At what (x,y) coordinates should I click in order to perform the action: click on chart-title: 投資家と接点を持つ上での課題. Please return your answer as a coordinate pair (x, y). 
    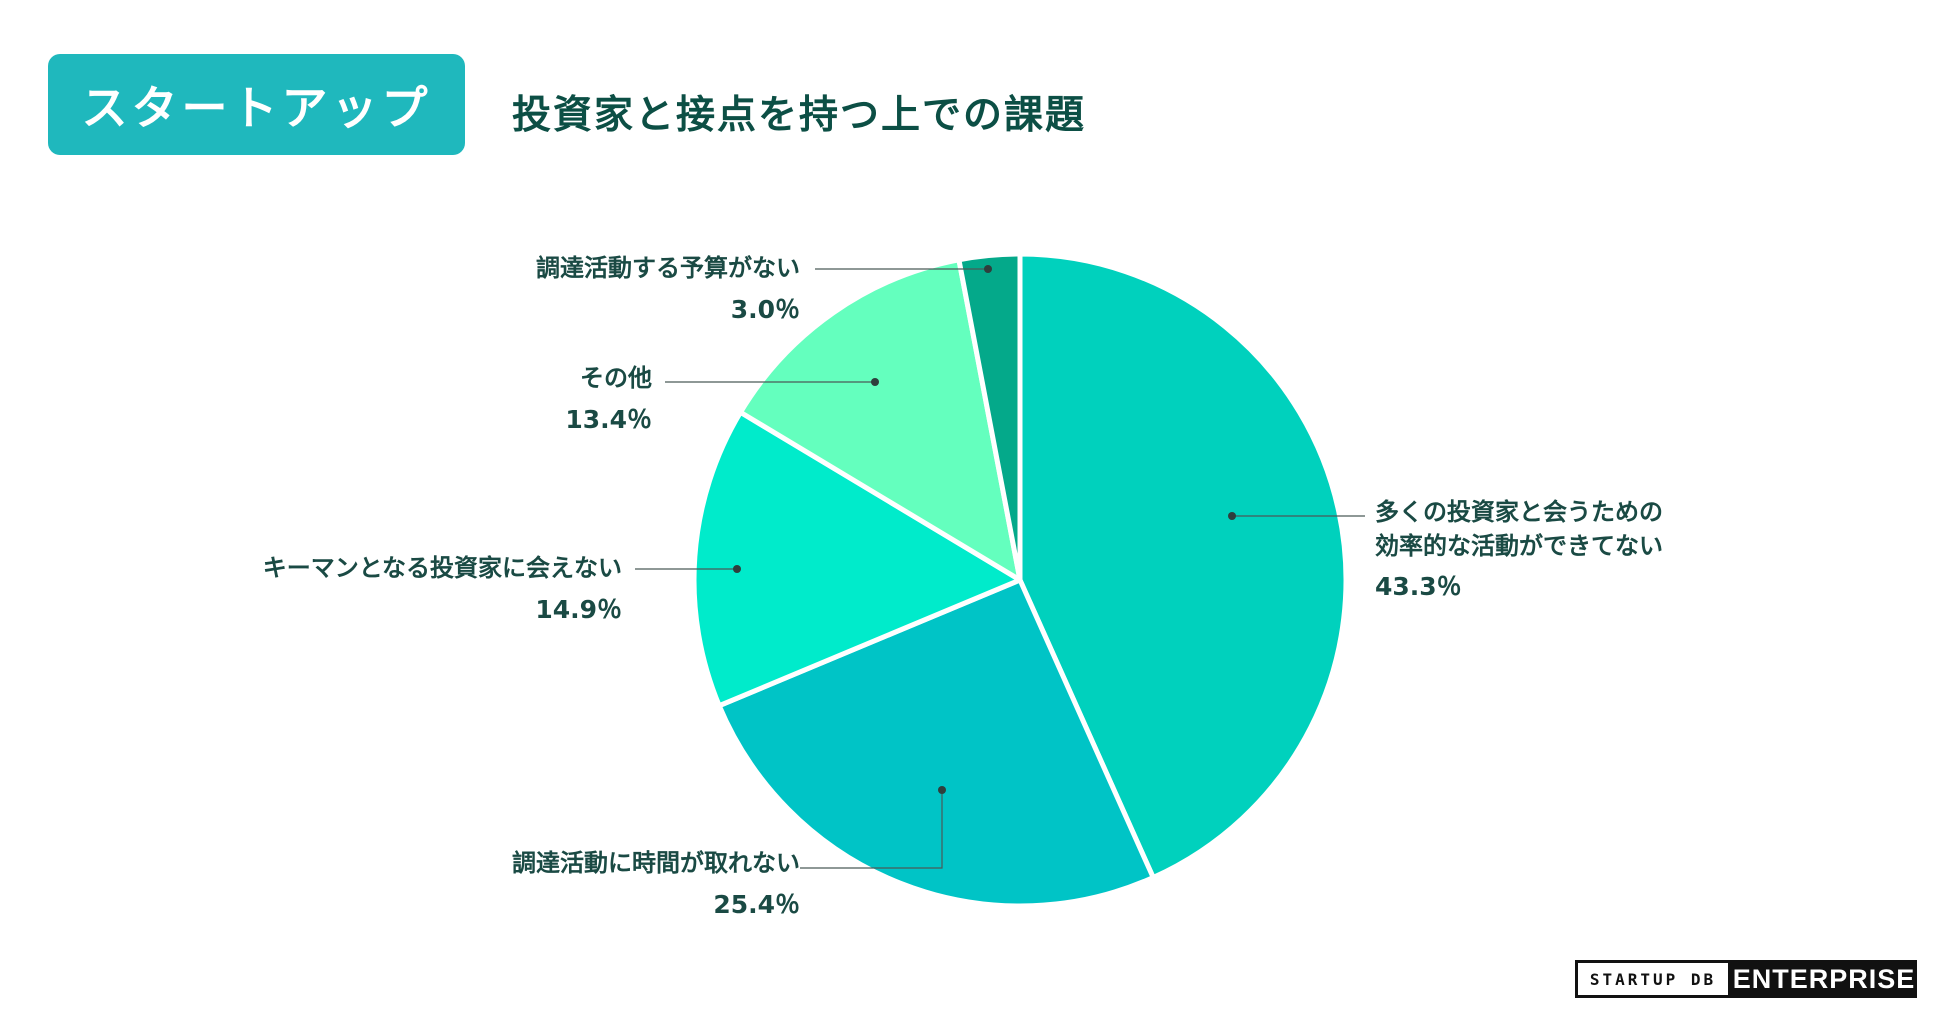
    Looking at the image, I should click on (799, 115).